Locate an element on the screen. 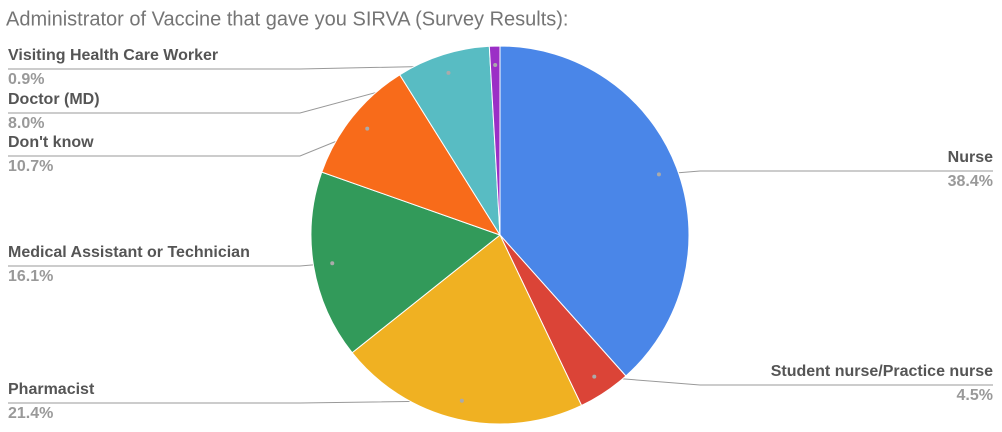 The height and width of the screenshot is (432, 1002). slice-label: Pharmacist is located at coordinates (51, 389).